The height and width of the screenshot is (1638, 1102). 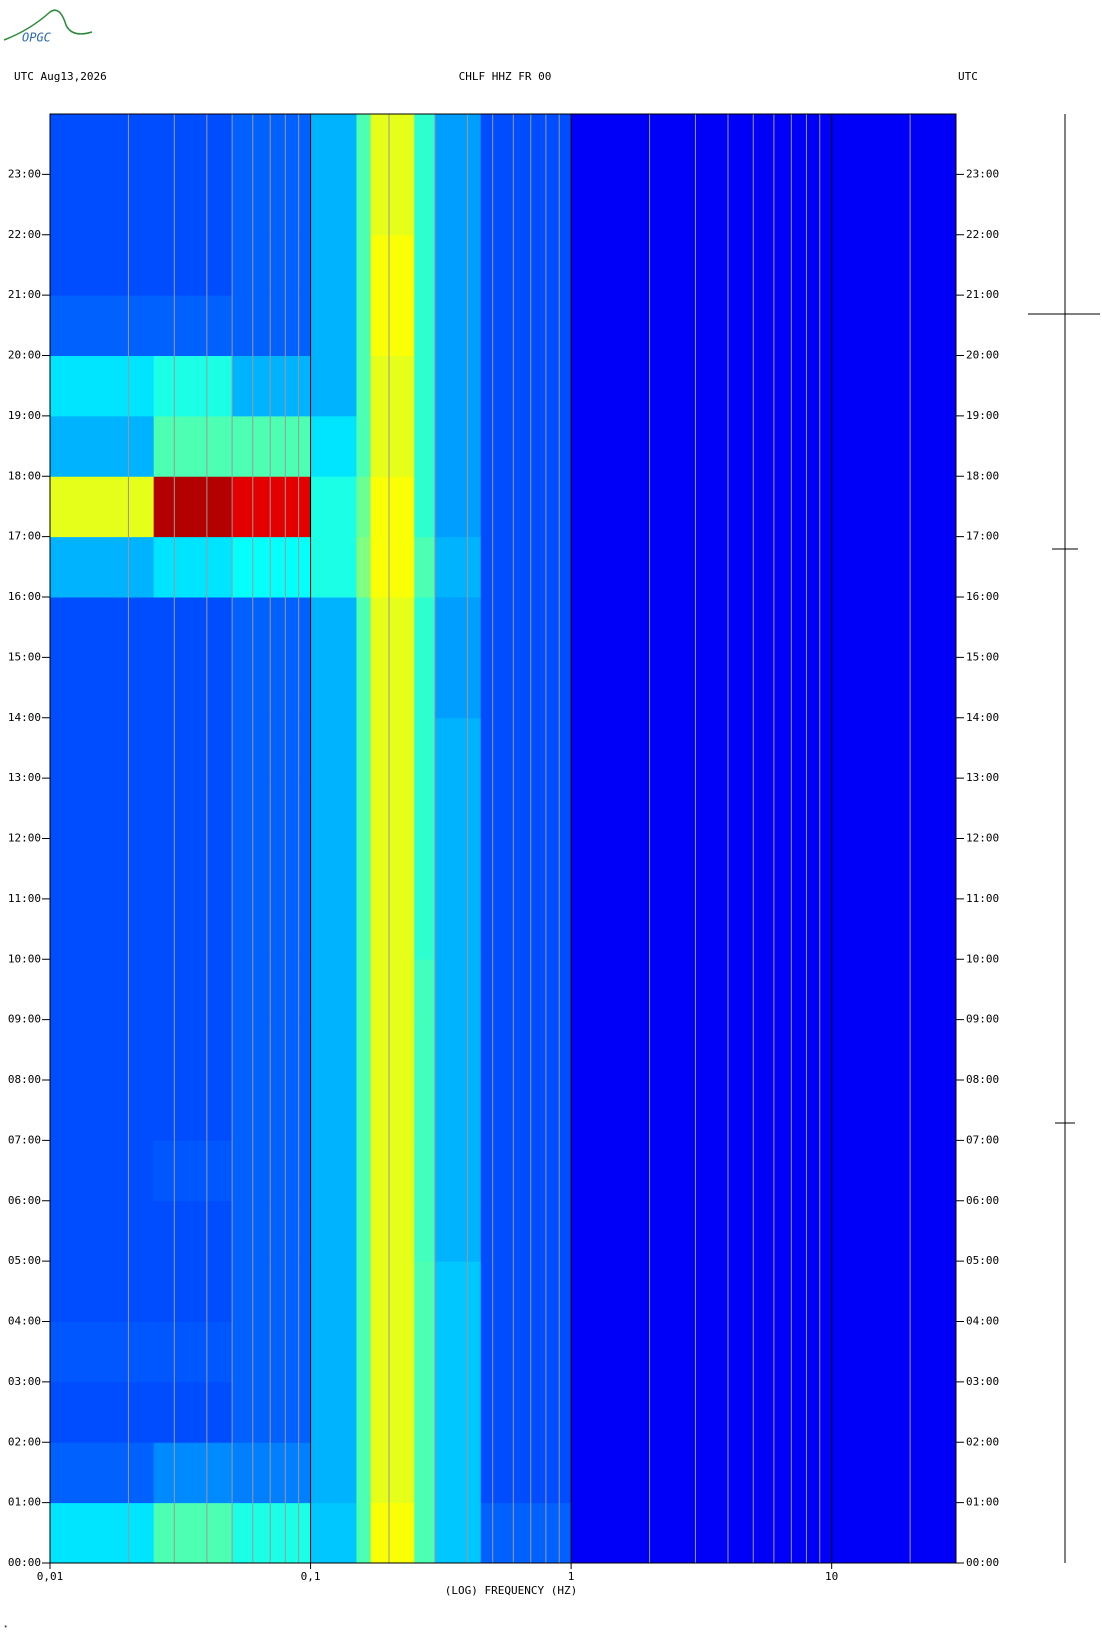 What do you see at coordinates (24, 234) in the screenshot?
I see `y-tick-label: 22:00` at bounding box center [24, 234].